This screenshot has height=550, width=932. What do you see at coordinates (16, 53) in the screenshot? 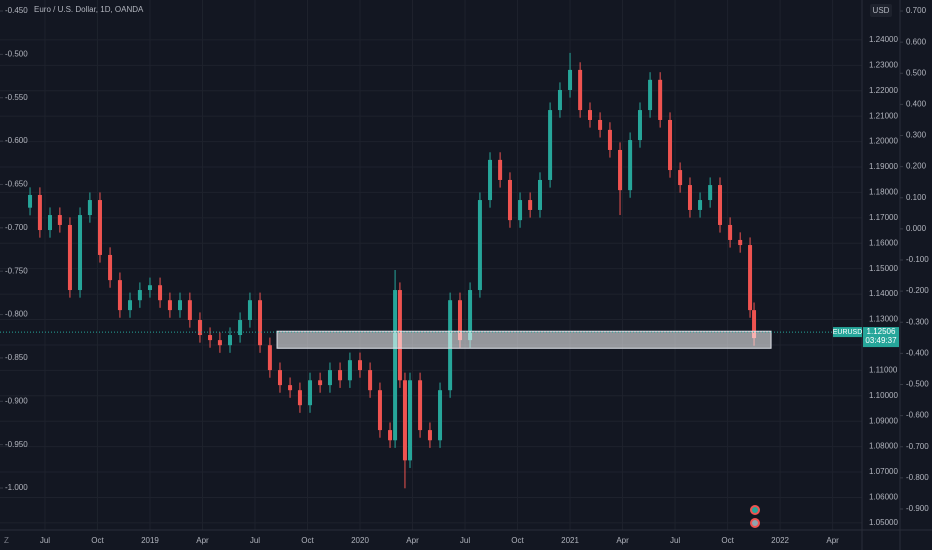
I see `left-tick-label: -0.500` at bounding box center [16, 53].